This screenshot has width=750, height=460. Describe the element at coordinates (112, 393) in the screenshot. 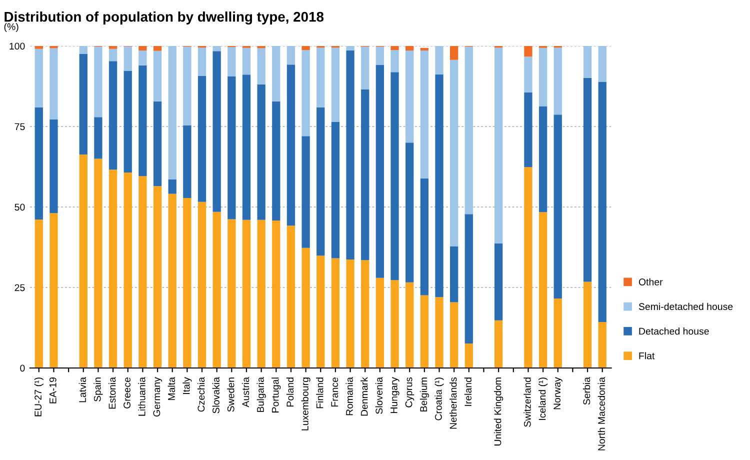

I see `x-tick-label: Estonia` at that location.